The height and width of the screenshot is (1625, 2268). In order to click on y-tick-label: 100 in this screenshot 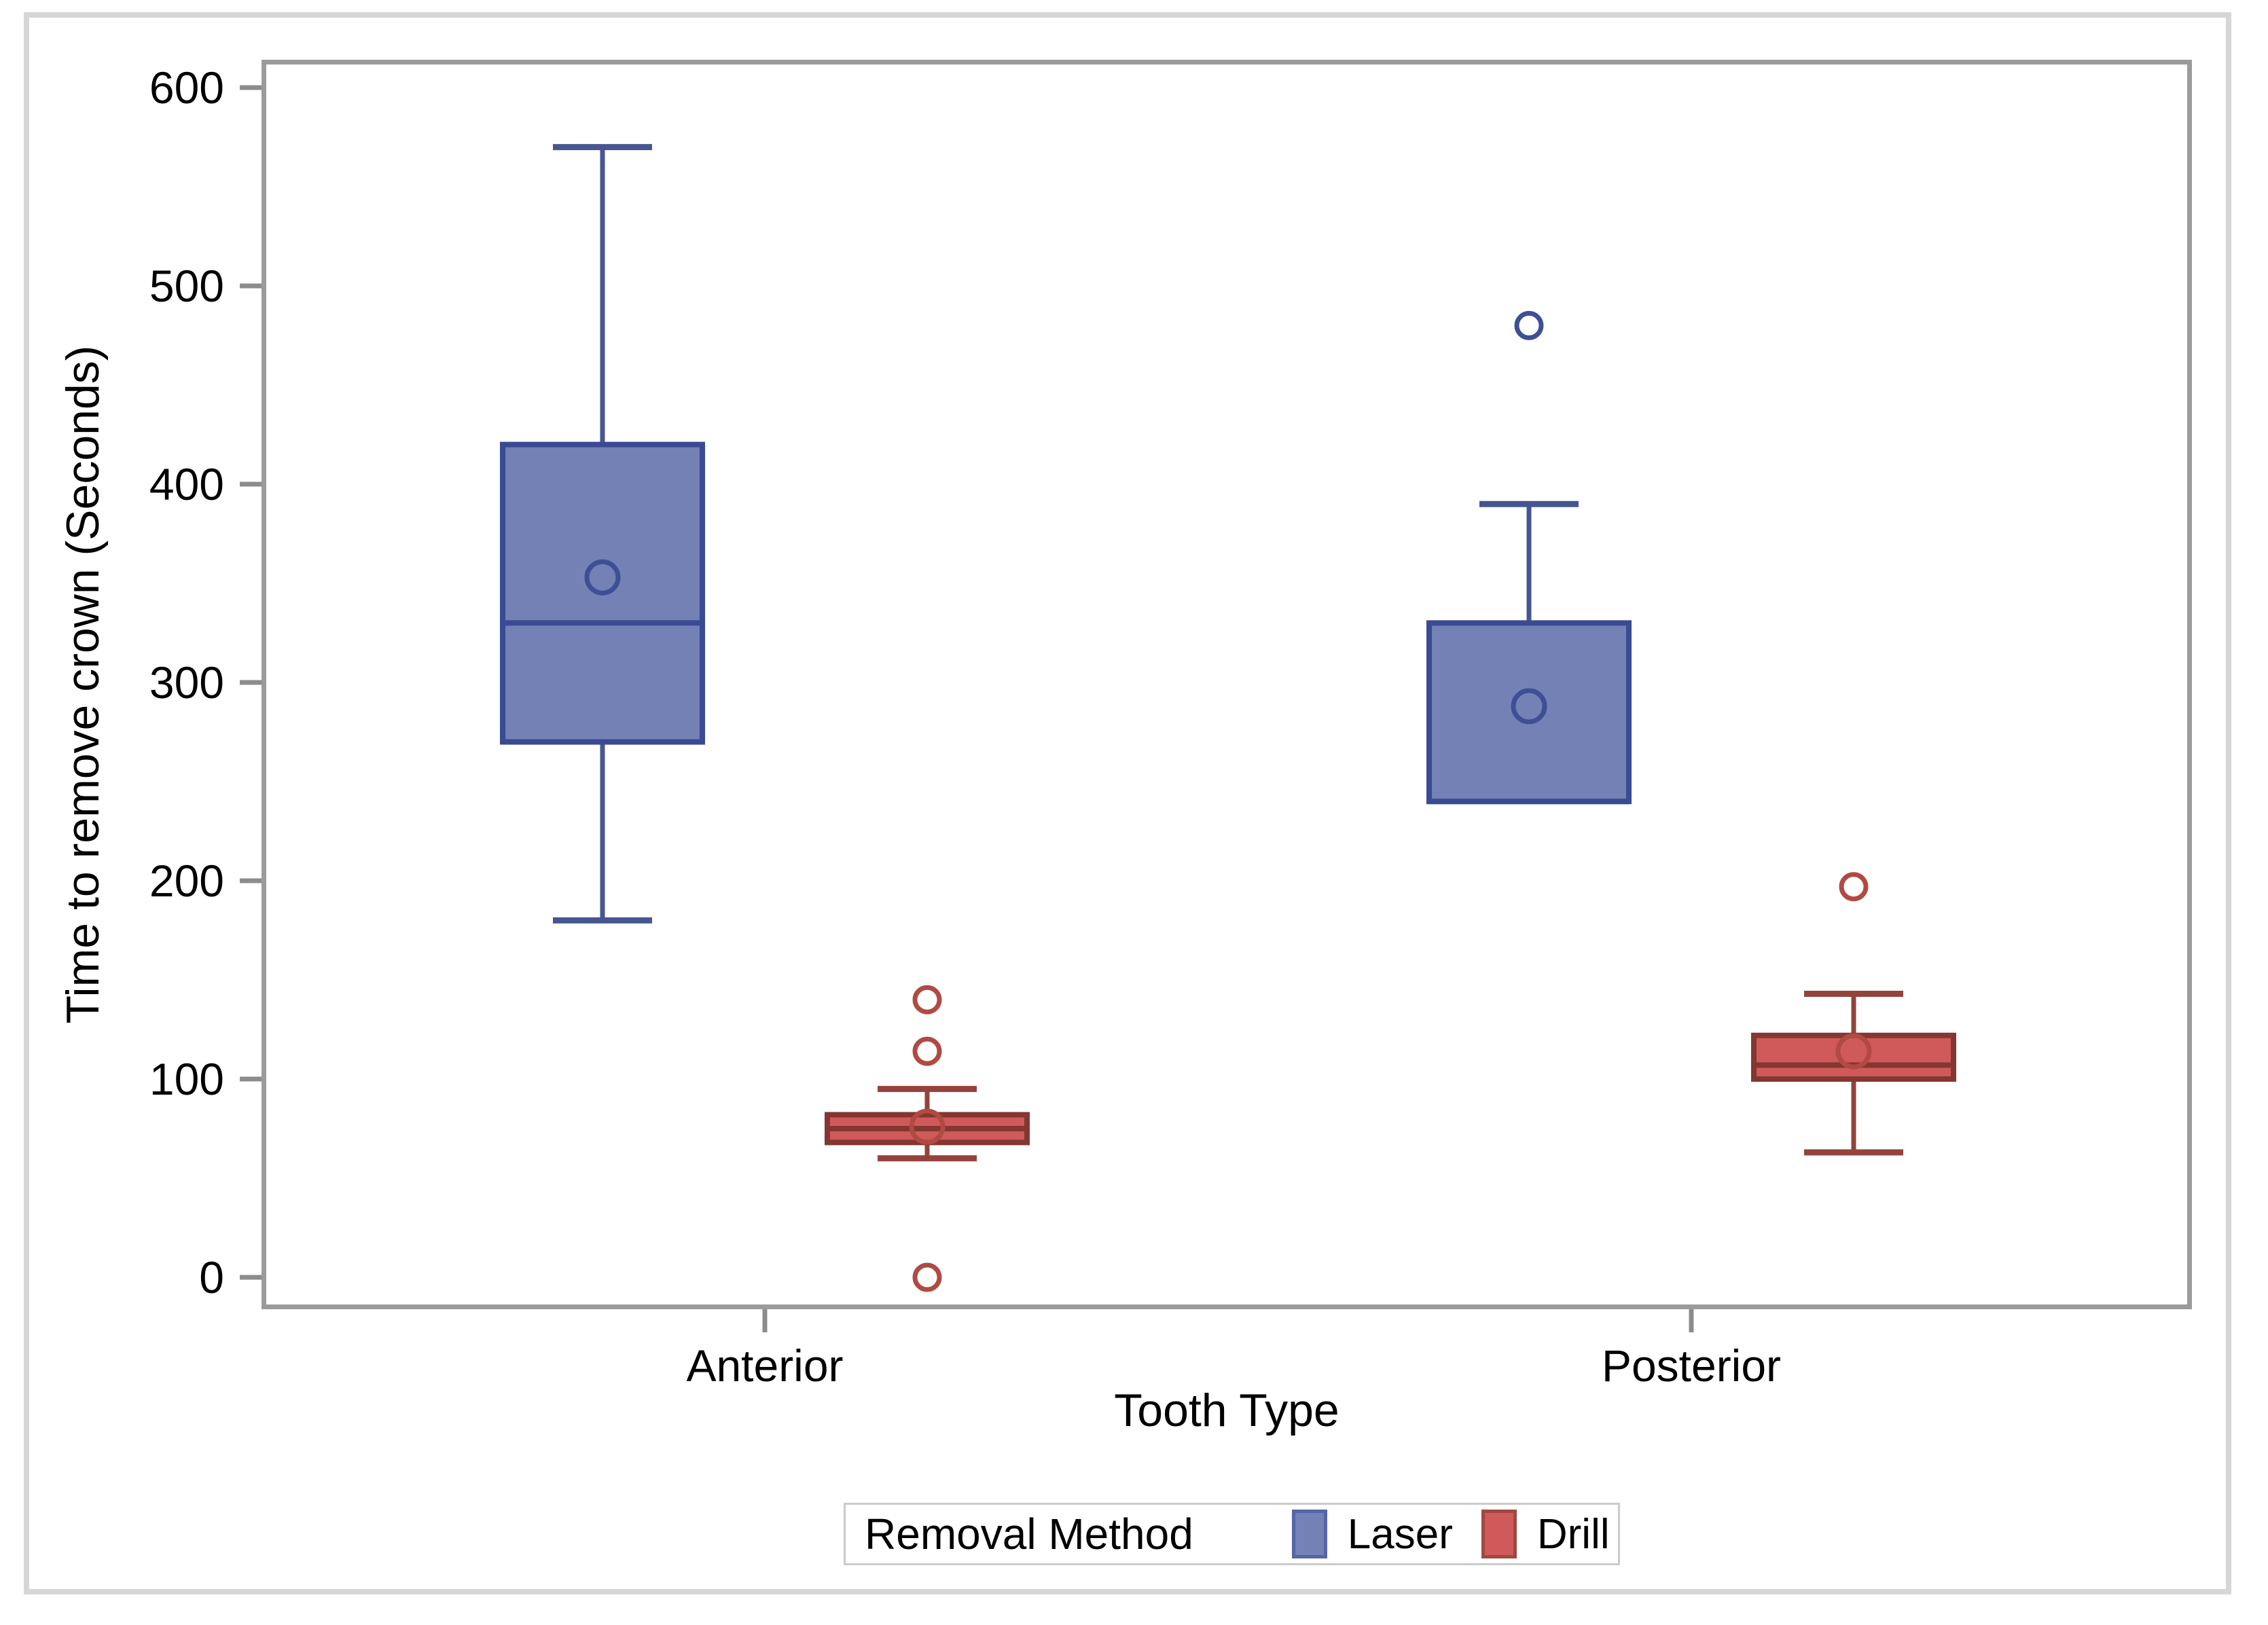, I will do `click(186, 1079)`.